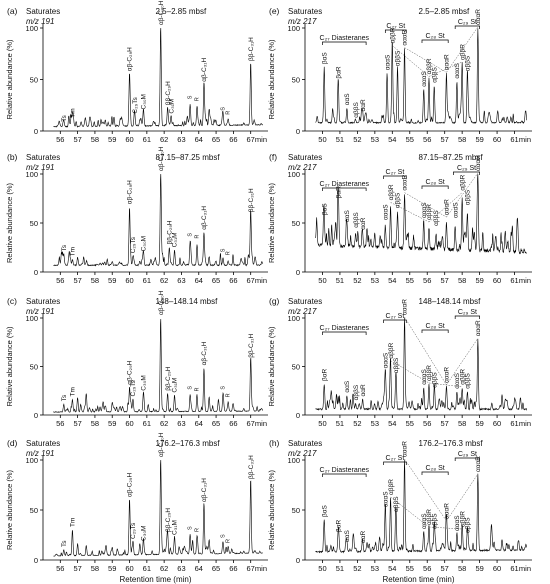  I want to click on group-label: C₂₉ St, so click(466, 168).